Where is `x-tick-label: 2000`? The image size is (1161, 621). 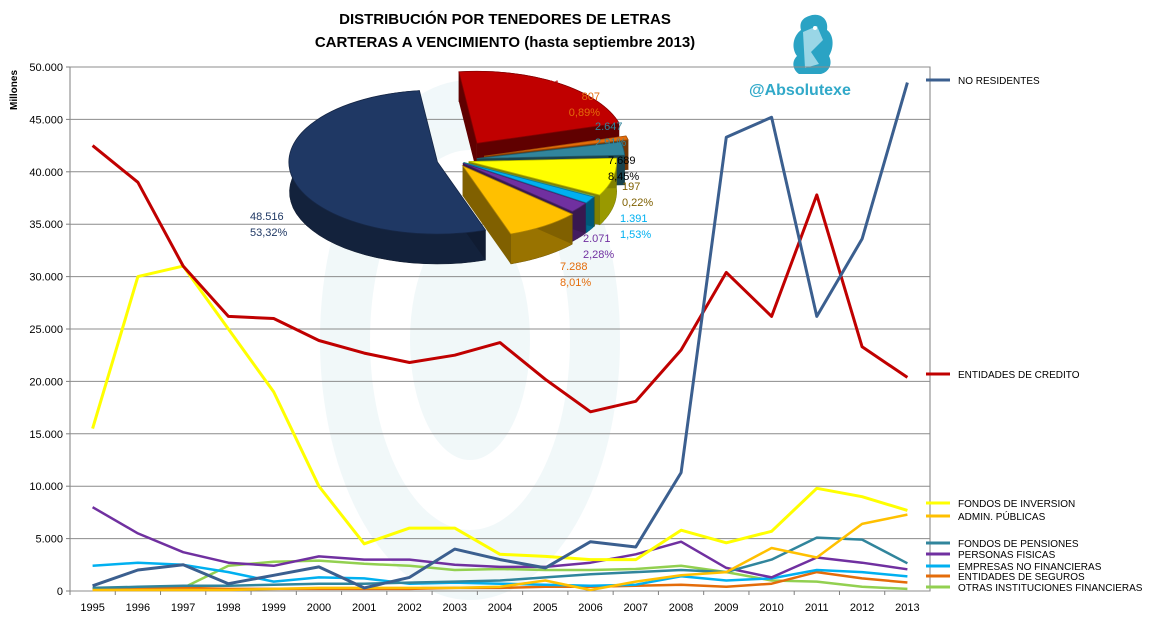 x-tick-label: 2000 is located at coordinates (319, 608).